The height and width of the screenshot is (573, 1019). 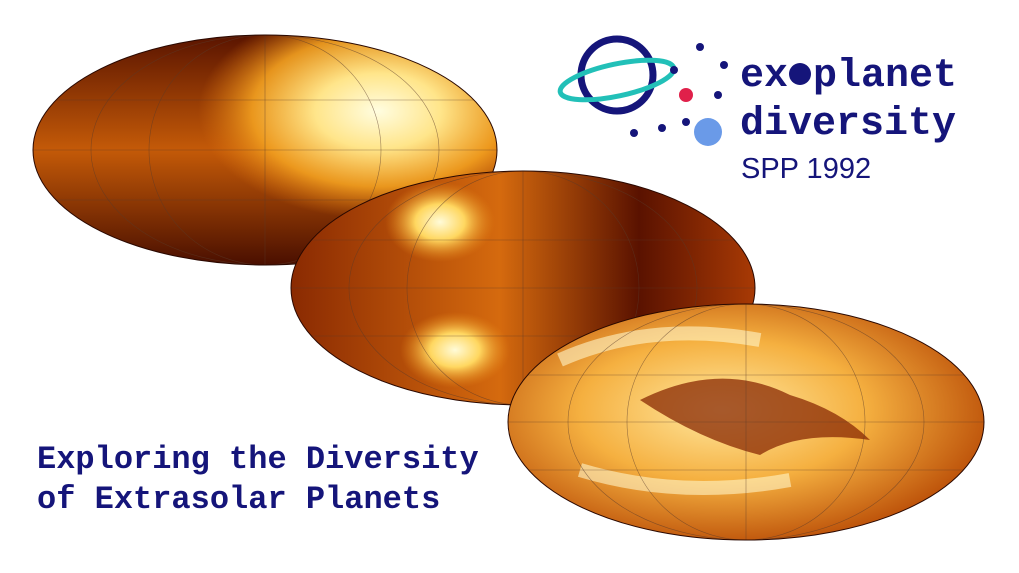 What do you see at coordinates (258, 459) in the screenshot?
I see `tagline: Exploring the Diversity` at bounding box center [258, 459].